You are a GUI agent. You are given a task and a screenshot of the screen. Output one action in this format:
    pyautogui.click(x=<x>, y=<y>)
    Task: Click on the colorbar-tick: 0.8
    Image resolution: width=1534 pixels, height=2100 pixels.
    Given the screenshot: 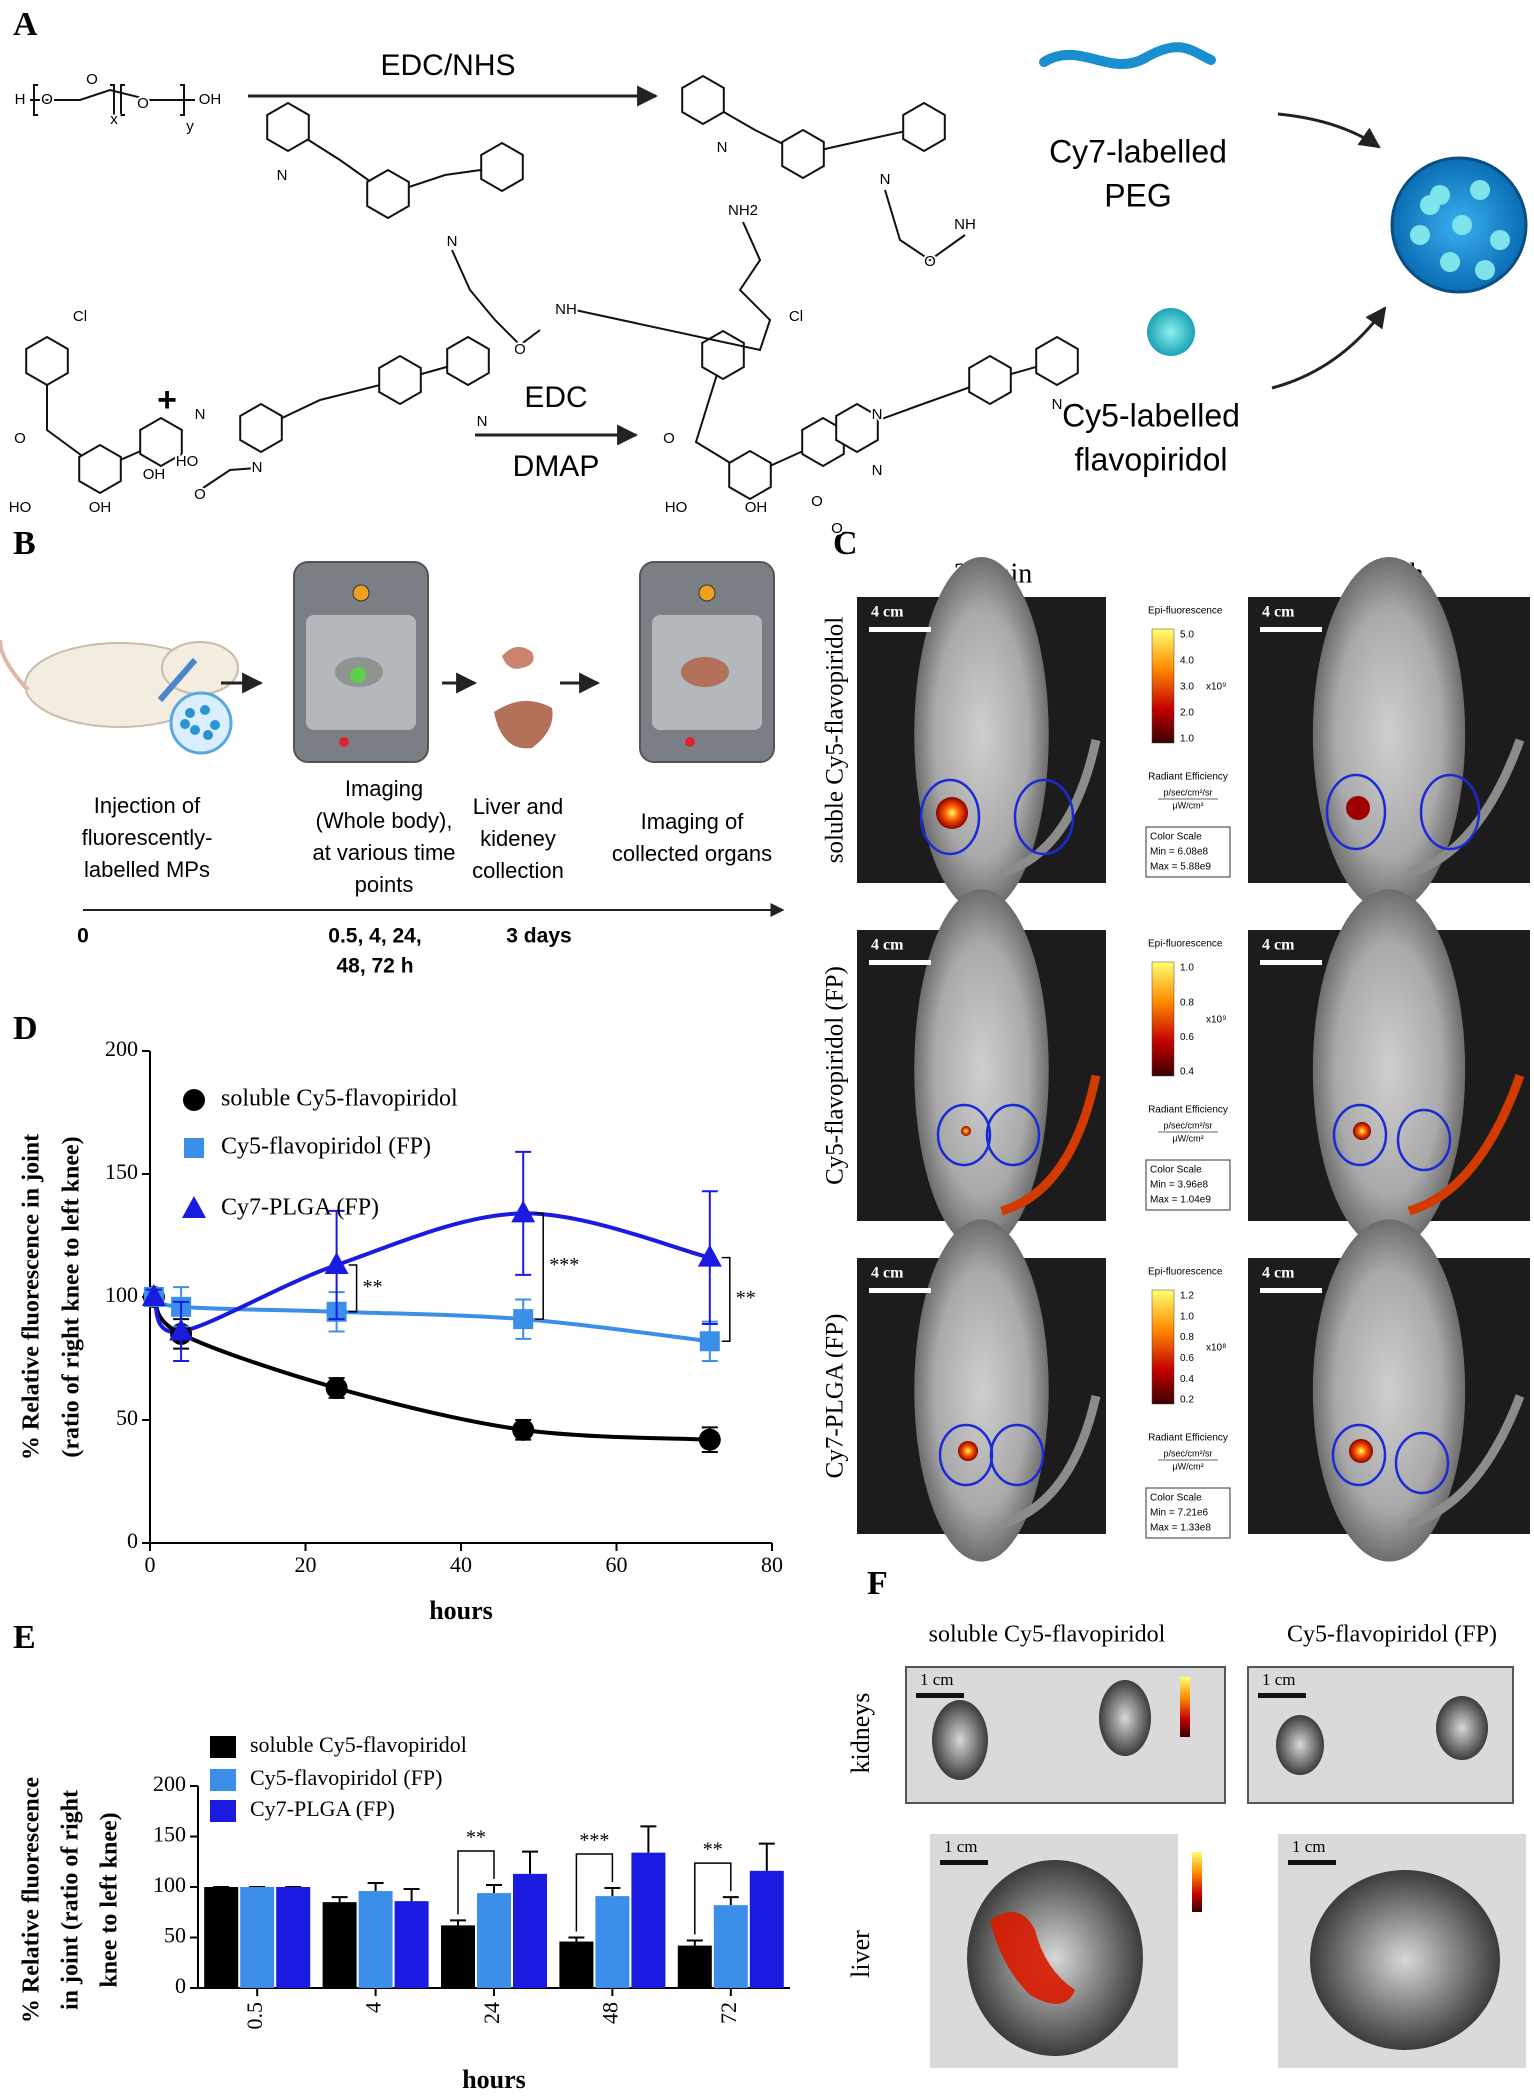 What is the action you would take?
    pyautogui.click(x=1187, y=1337)
    